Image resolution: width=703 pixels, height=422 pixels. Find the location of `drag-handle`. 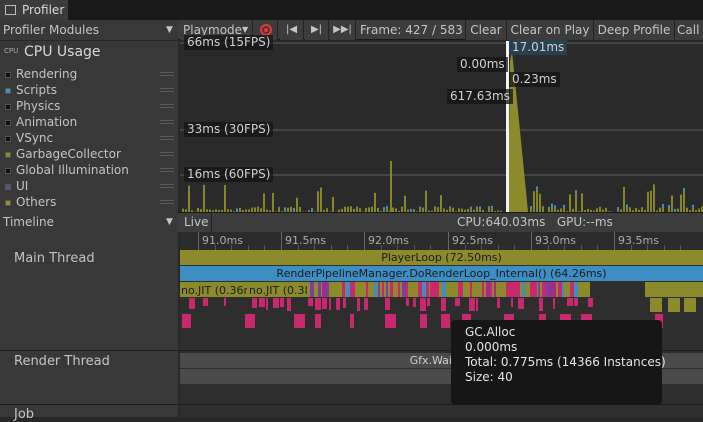

drag-handle is located at coordinates (167, 202).